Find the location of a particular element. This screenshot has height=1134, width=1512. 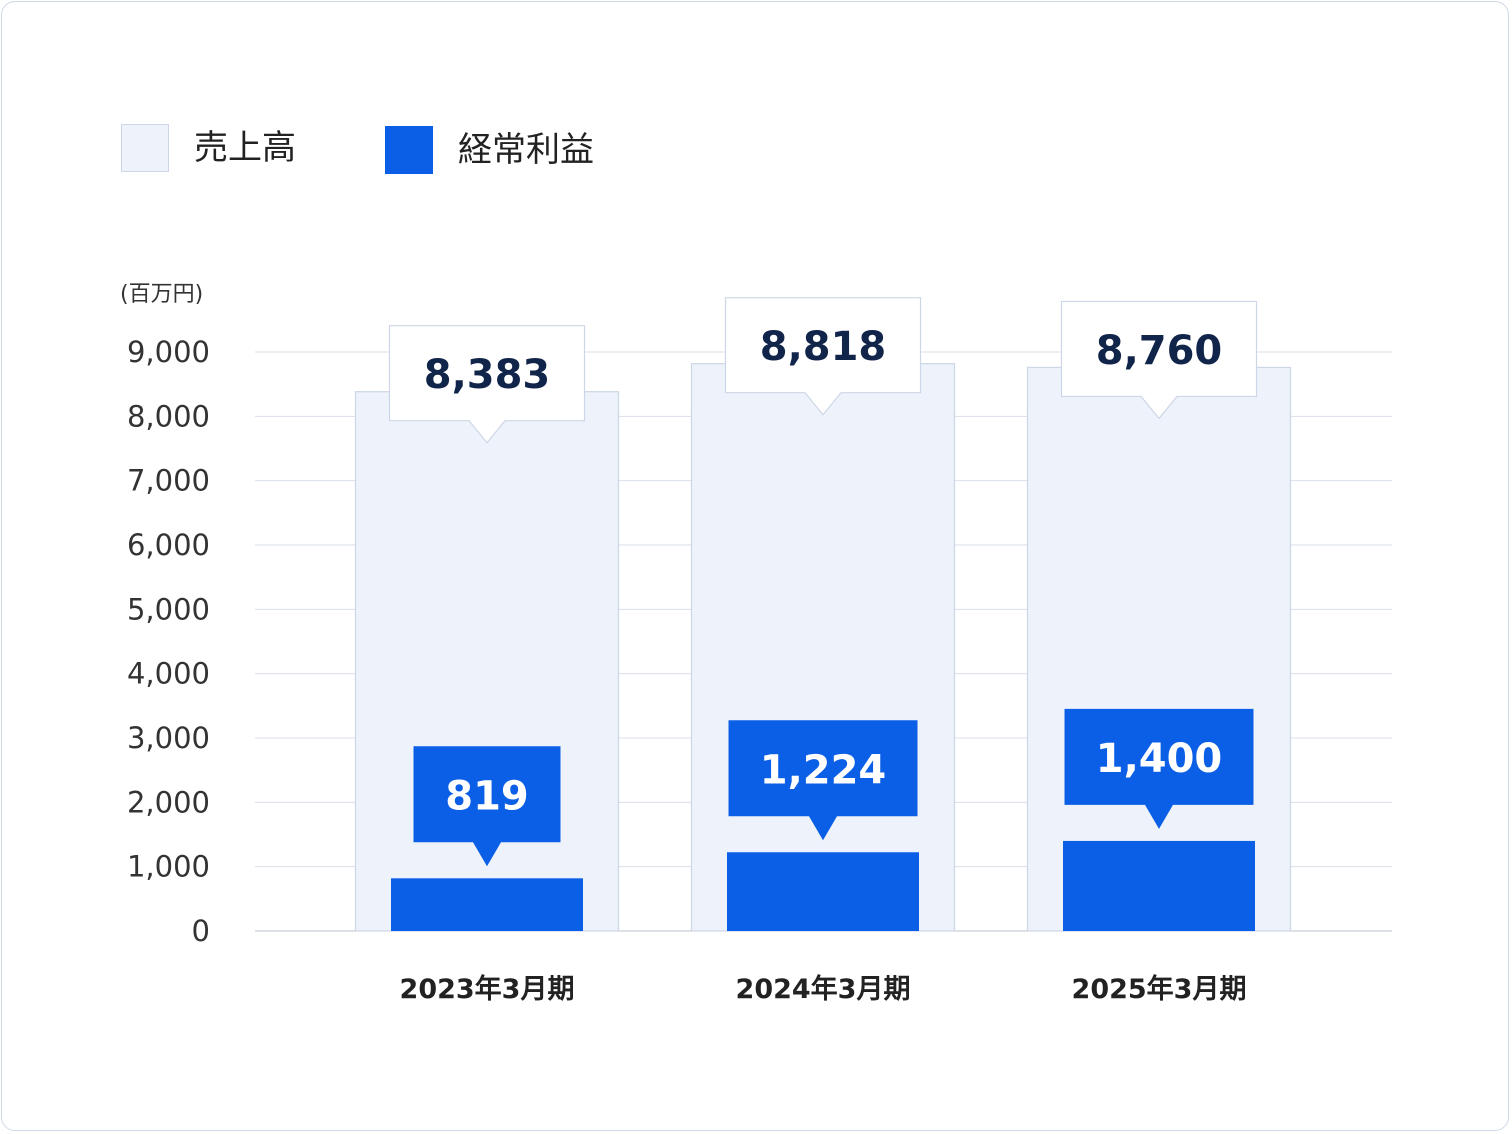

x-category-label: 2023年3月期 is located at coordinates (487, 989).